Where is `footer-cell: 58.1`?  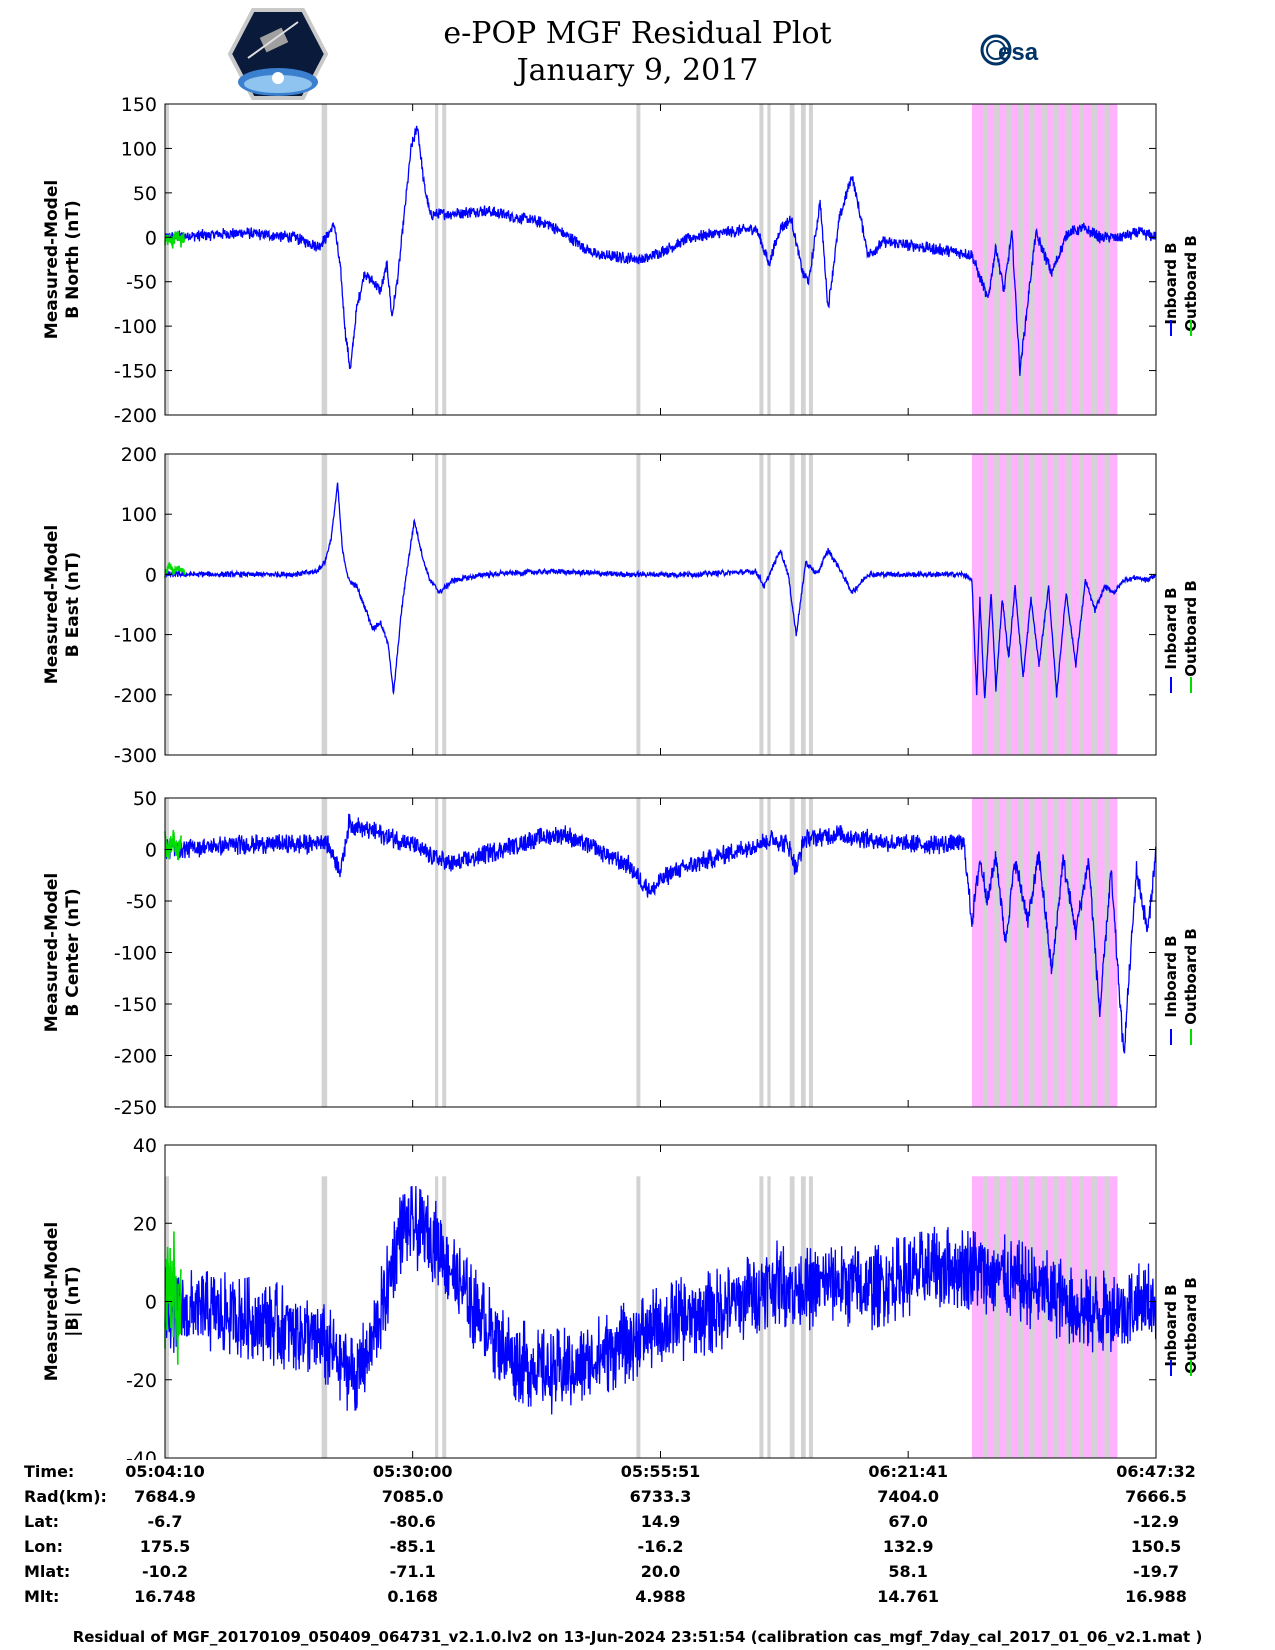 footer-cell: 58.1 is located at coordinates (908, 1571).